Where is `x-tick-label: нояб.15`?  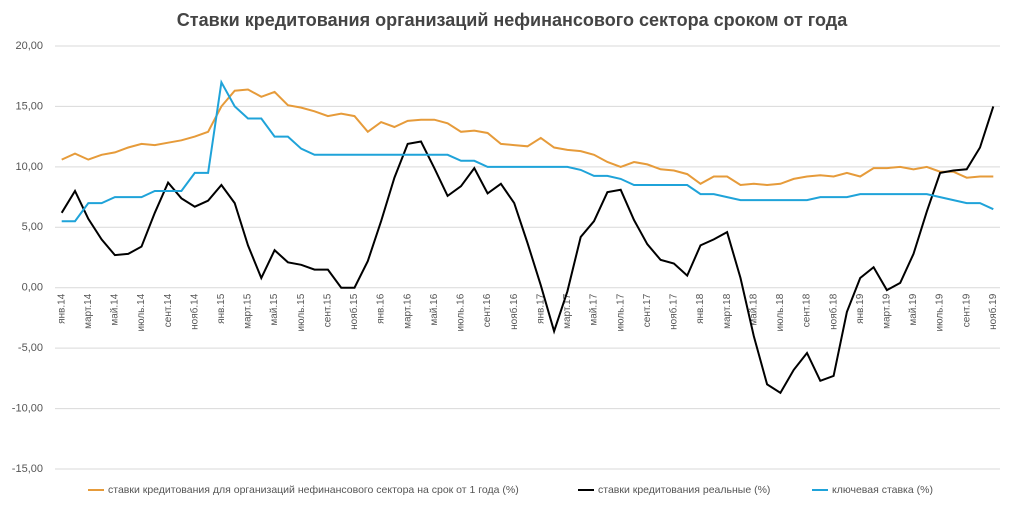
x-tick-label: нояб.15 is located at coordinates (354, 311).